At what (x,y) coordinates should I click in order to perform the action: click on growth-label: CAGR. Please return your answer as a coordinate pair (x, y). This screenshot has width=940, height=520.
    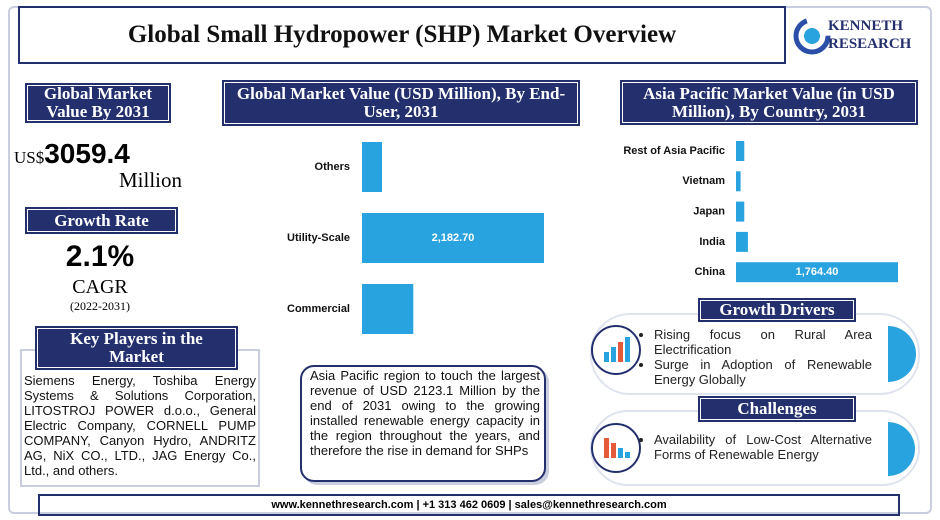
    Looking at the image, I should click on (100, 287).